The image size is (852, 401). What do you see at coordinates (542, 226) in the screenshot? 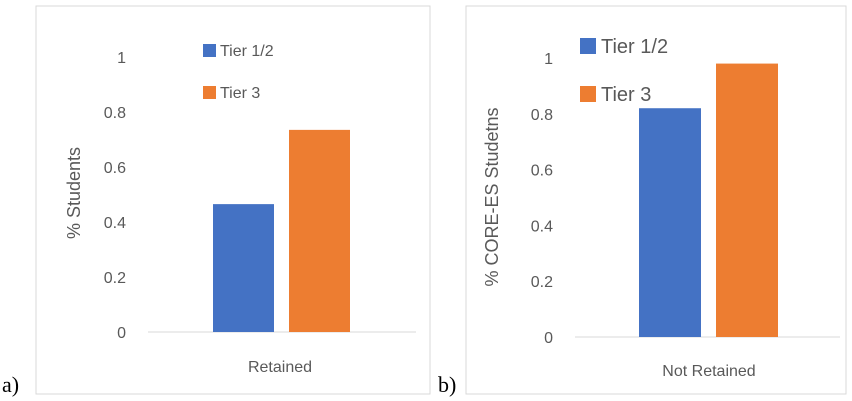
I see `chart-b-y-tick-2: 0.4` at bounding box center [542, 226].